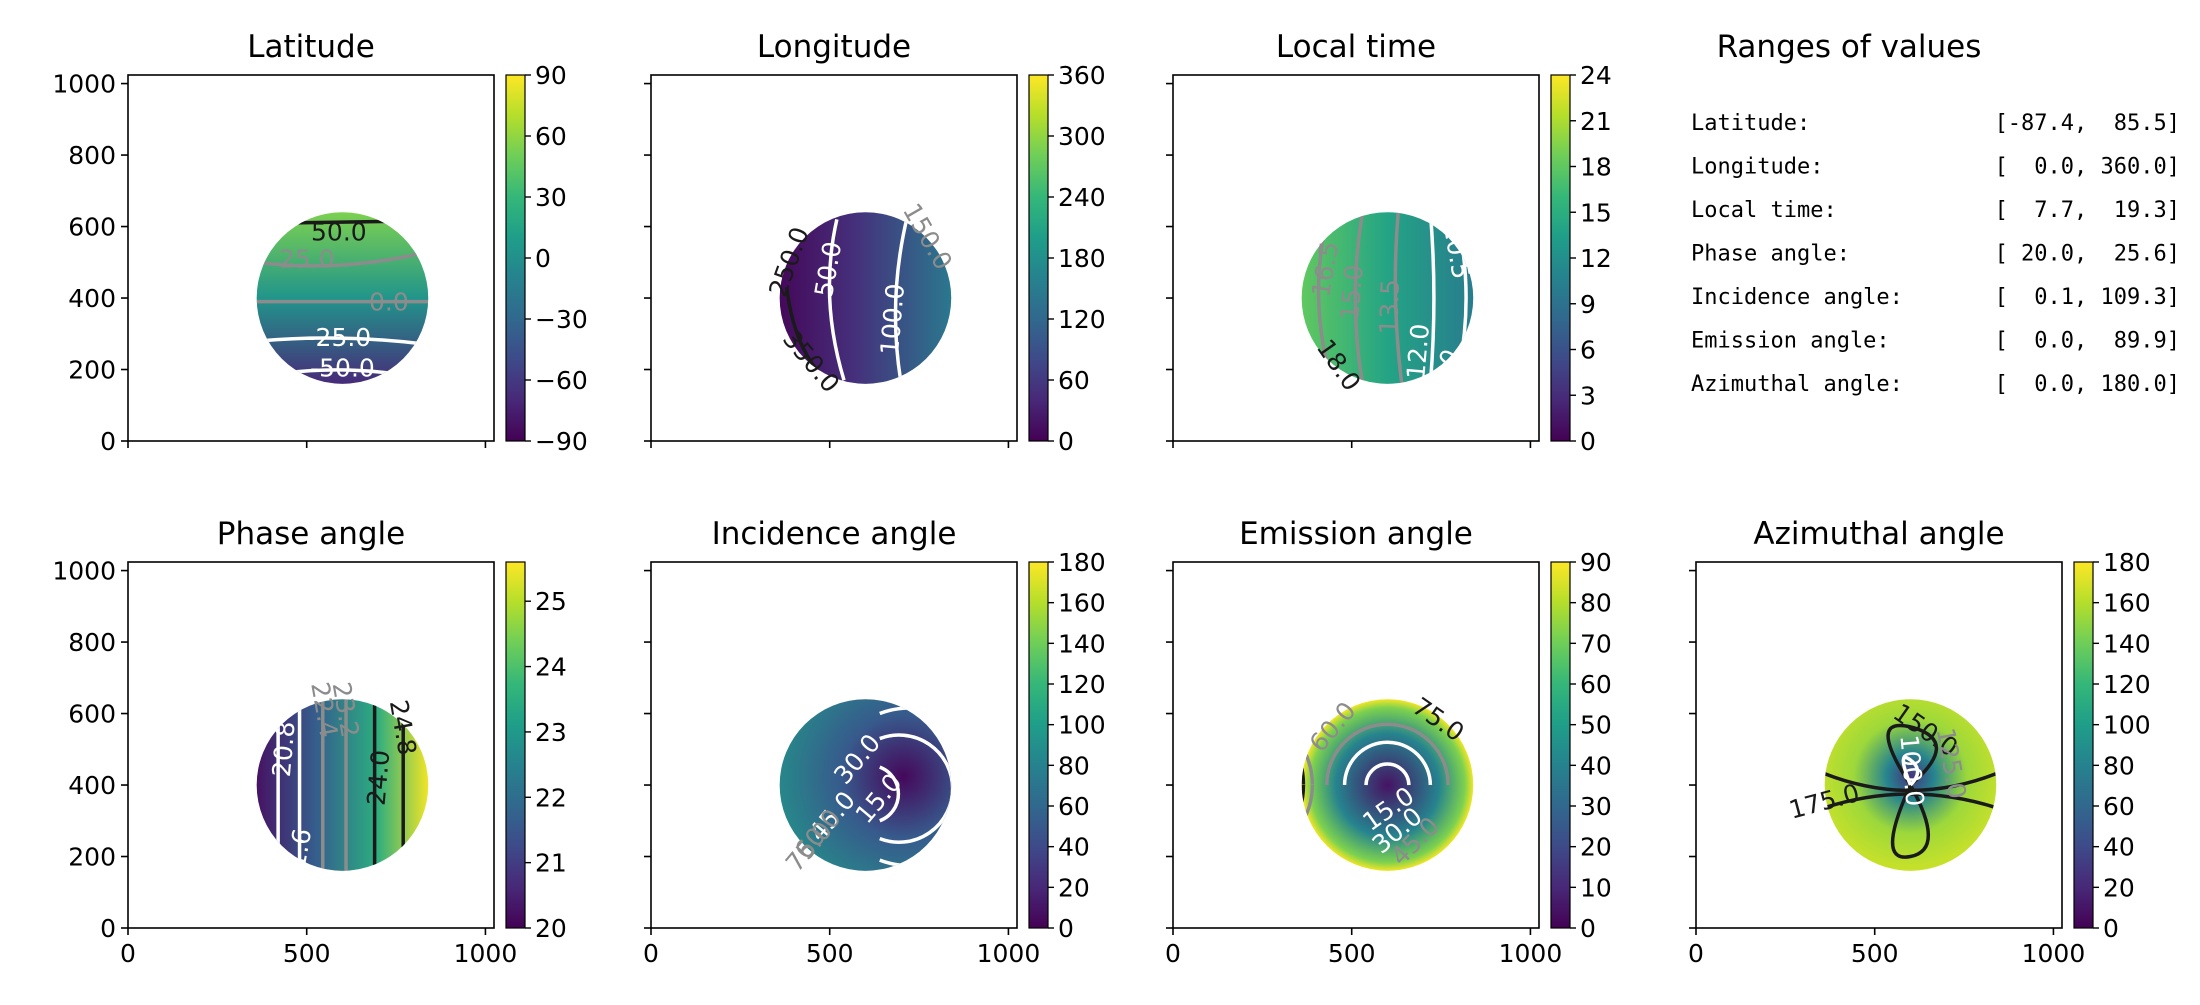  What do you see at coordinates (1418, 352) in the screenshot?
I see `contour-label: 12.0` at bounding box center [1418, 352].